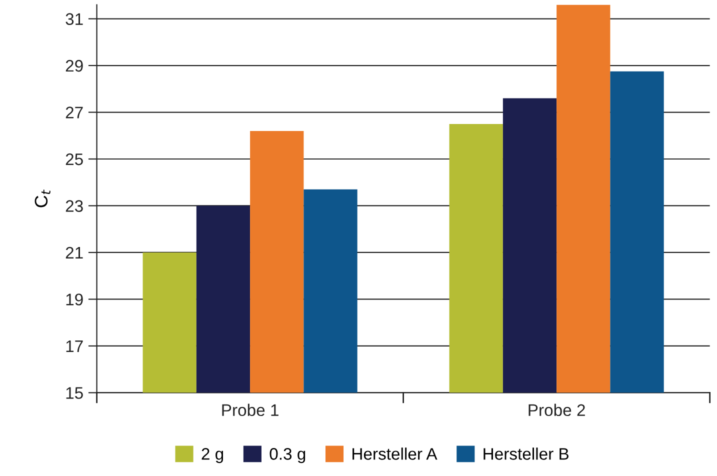  What do you see at coordinates (74, 159) in the screenshot?
I see `y-tick-label: 25` at bounding box center [74, 159].